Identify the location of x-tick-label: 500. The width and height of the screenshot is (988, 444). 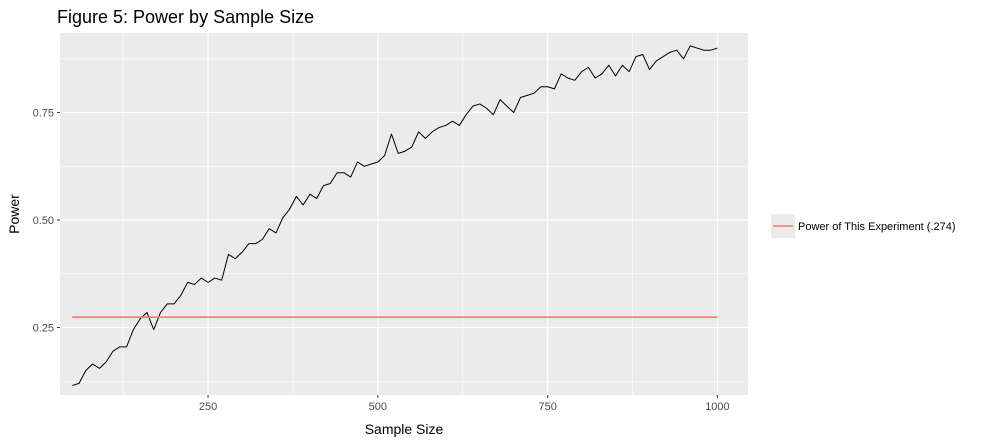
(378, 407).